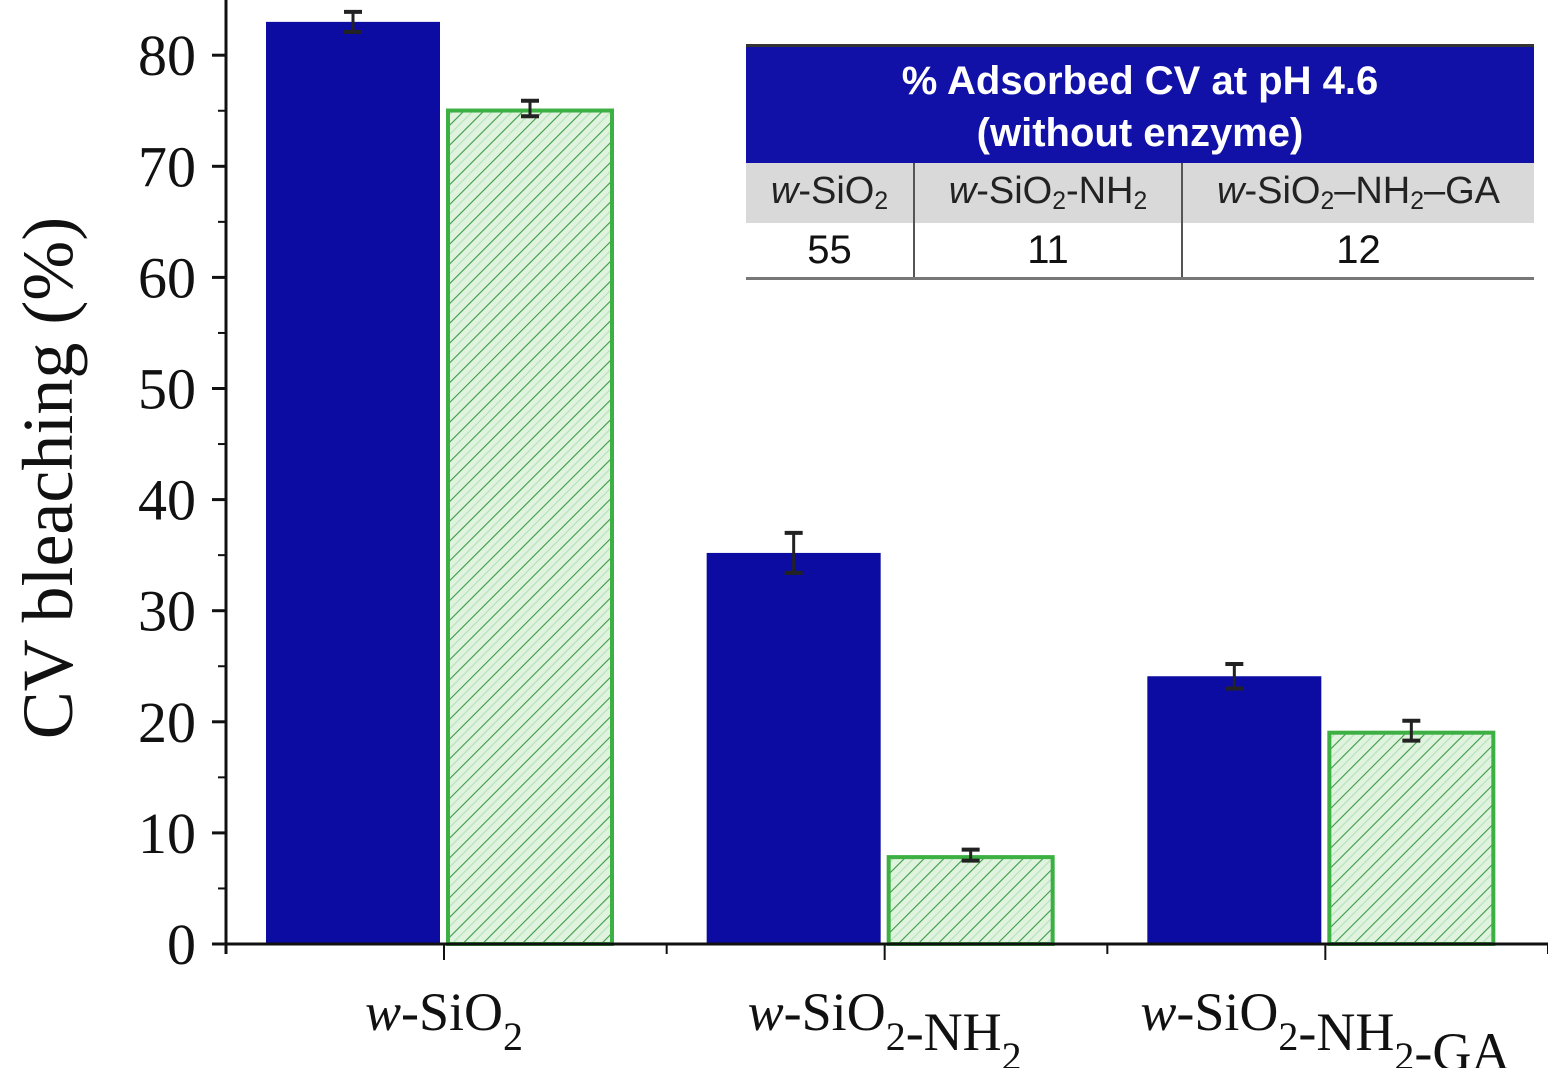 The image size is (1548, 1068). What do you see at coordinates (1234, 810) in the screenshot?
I see `bar-1-w-SiO2-NH2-GA` at bounding box center [1234, 810].